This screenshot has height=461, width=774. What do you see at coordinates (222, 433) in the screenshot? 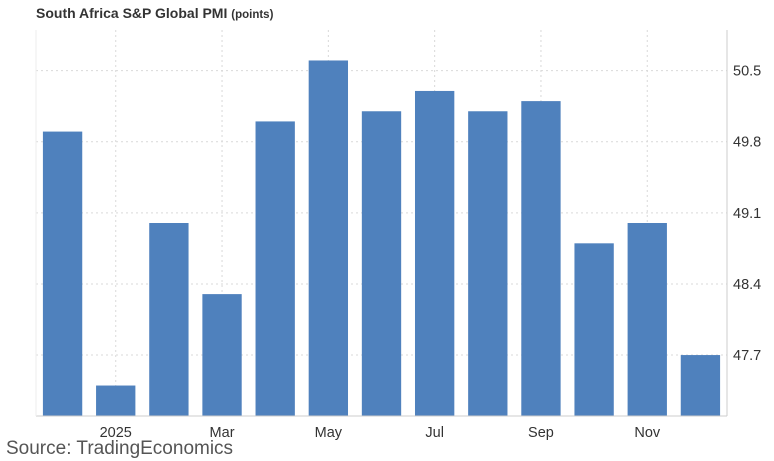
I see `x-tick-label: Mar` at bounding box center [222, 433].